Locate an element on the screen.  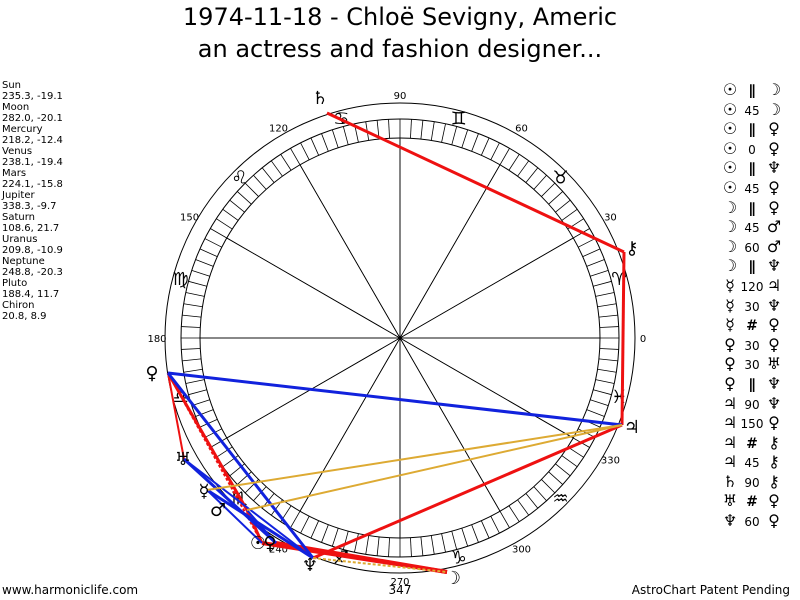
degree-label: 60 is located at coordinates (521, 129).